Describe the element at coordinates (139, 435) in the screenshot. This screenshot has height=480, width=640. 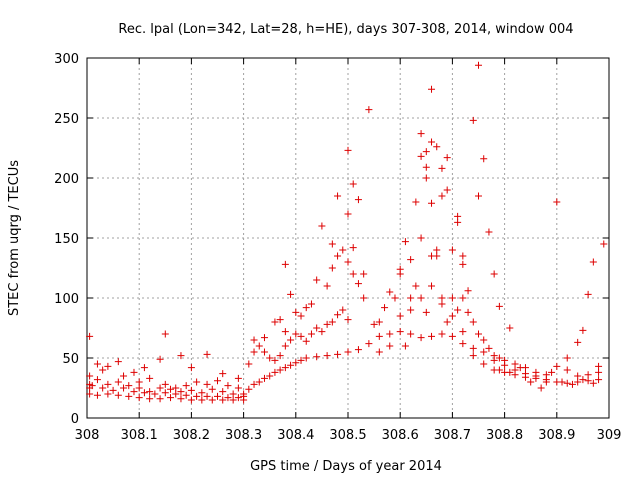
I see `x-tick-label: 308.1` at that location.